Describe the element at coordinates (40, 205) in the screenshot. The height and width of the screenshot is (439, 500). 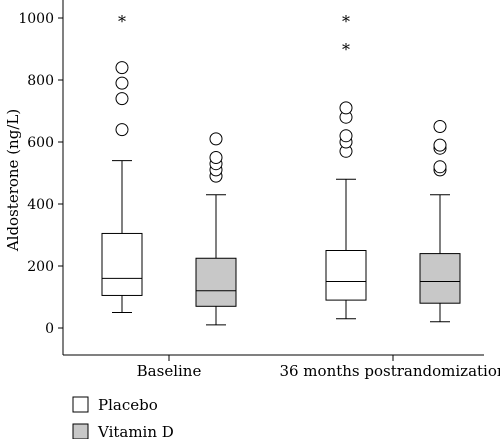
I see `y-tick-label: 400` at that location.